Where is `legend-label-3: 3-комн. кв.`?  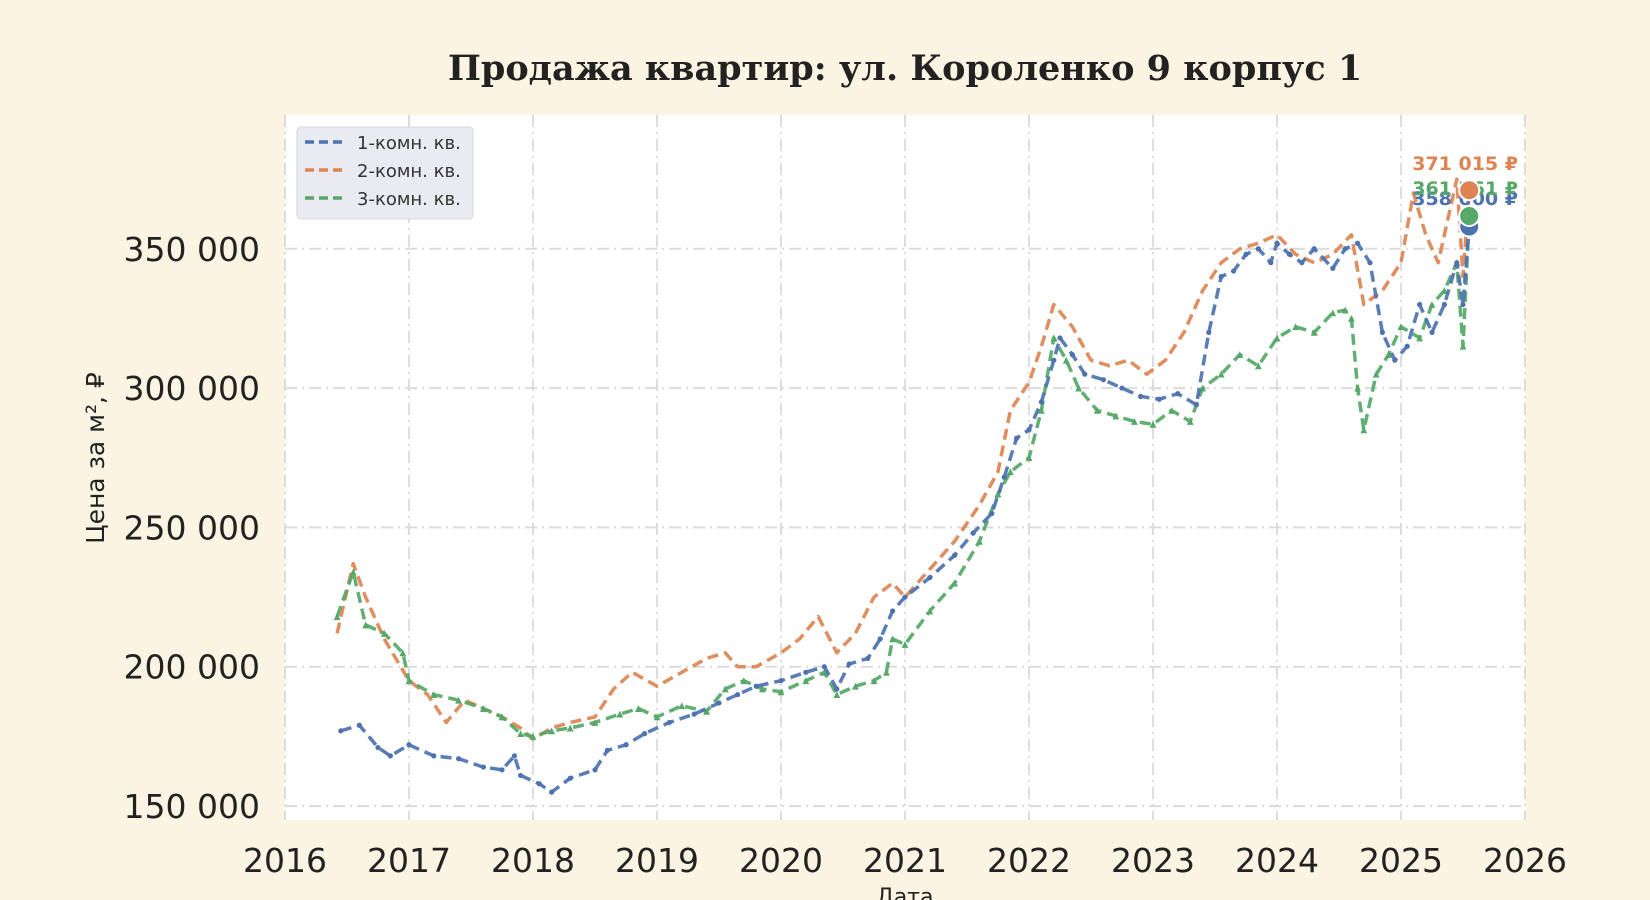 legend-label-3: 3-комн. кв. is located at coordinates (409, 199).